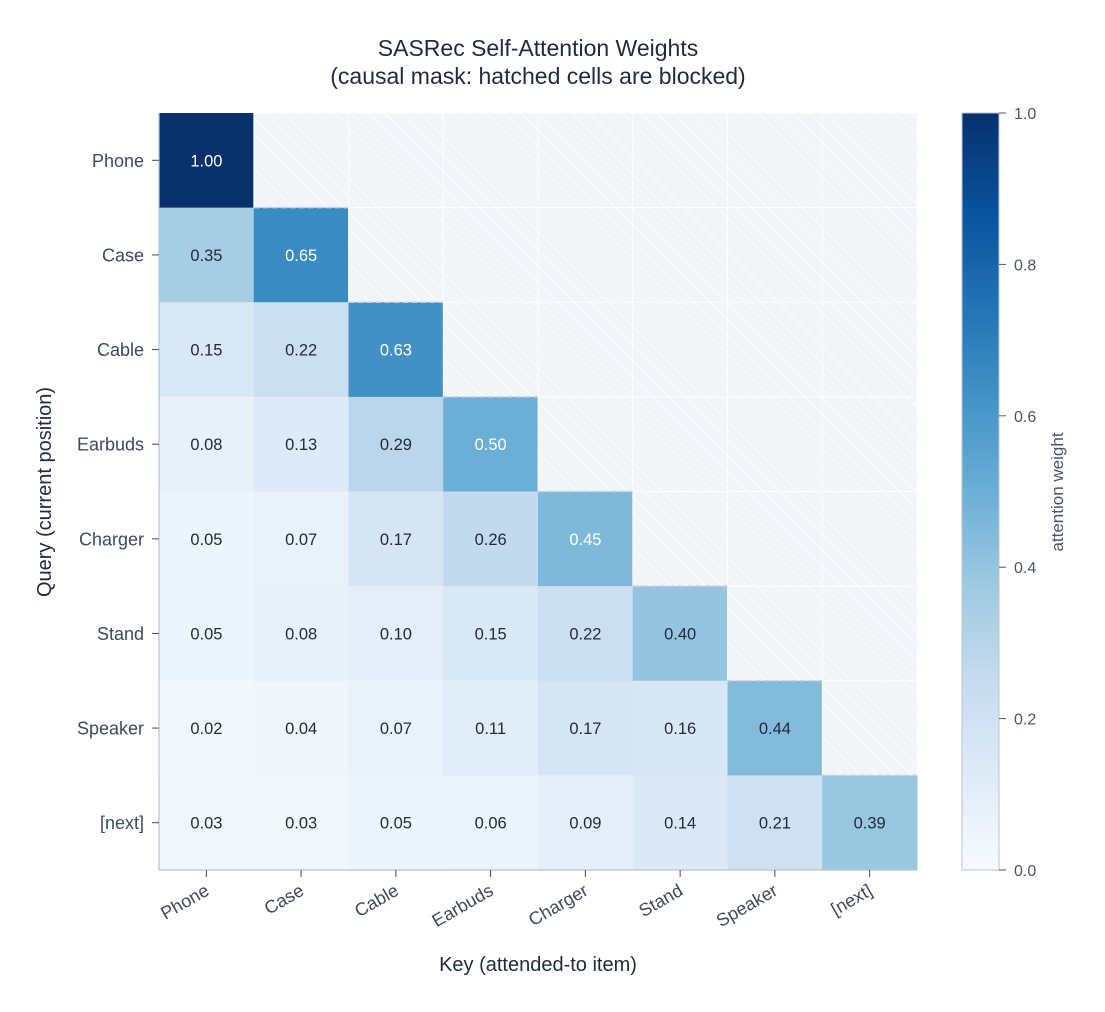 The width and height of the screenshot is (1105, 1012). What do you see at coordinates (851, 899) in the screenshot?
I see `x-tick-label: [next]` at bounding box center [851, 899].